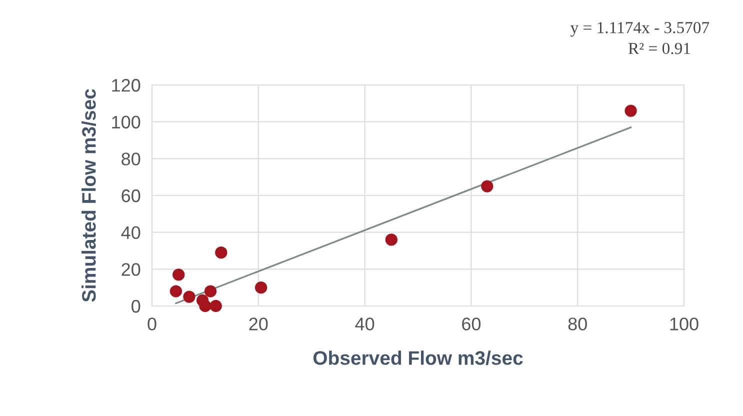  Describe the element at coordinates (577, 324) in the screenshot. I see `x-tick-label: 80` at that location.